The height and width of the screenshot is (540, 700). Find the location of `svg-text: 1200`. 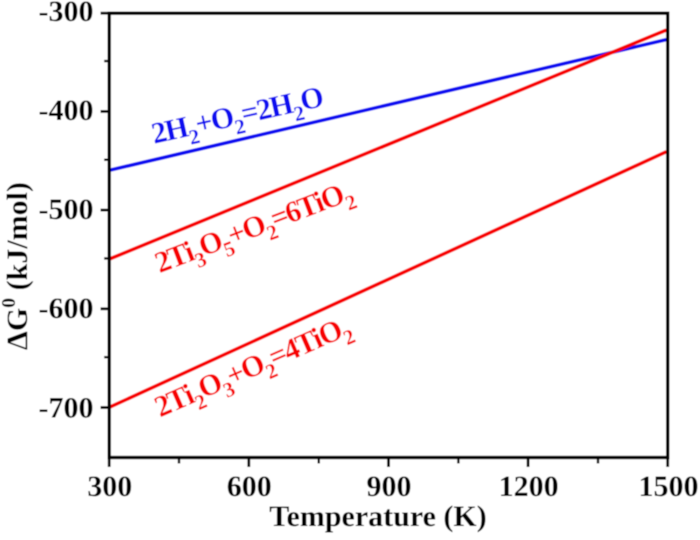

svg-text: 1200 is located at coordinates (529, 486).